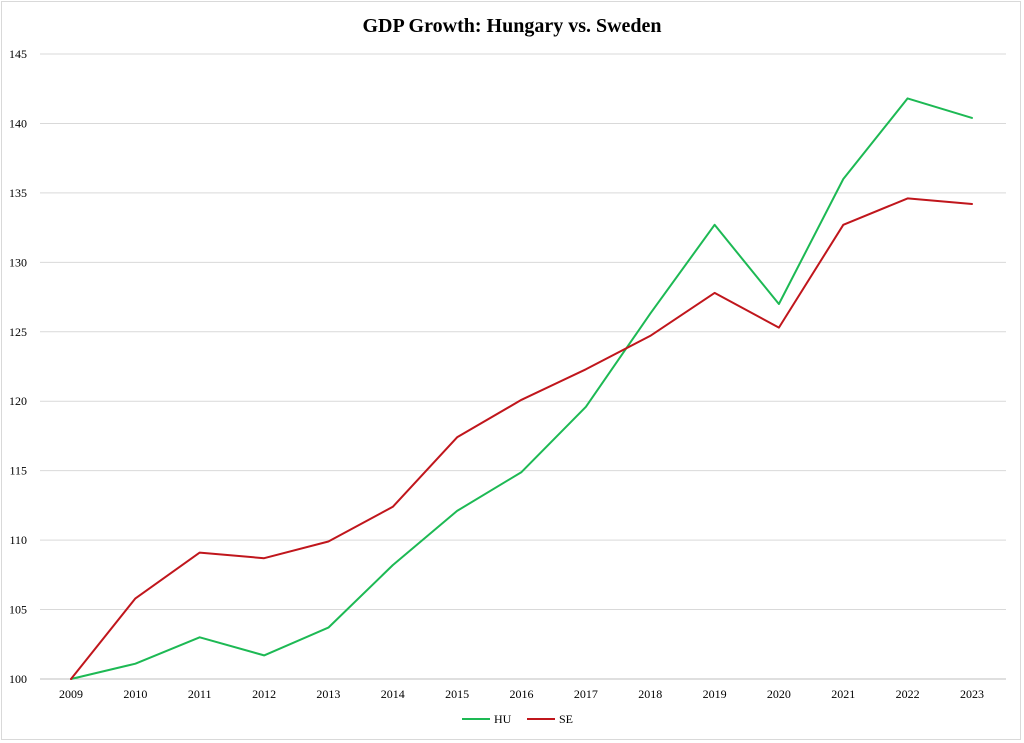 Image resolution: width=1024 pixels, height=743 pixels. Describe the element at coordinates (503, 719) in the screenshot. I see `legend-label-hu: HU` at that location.